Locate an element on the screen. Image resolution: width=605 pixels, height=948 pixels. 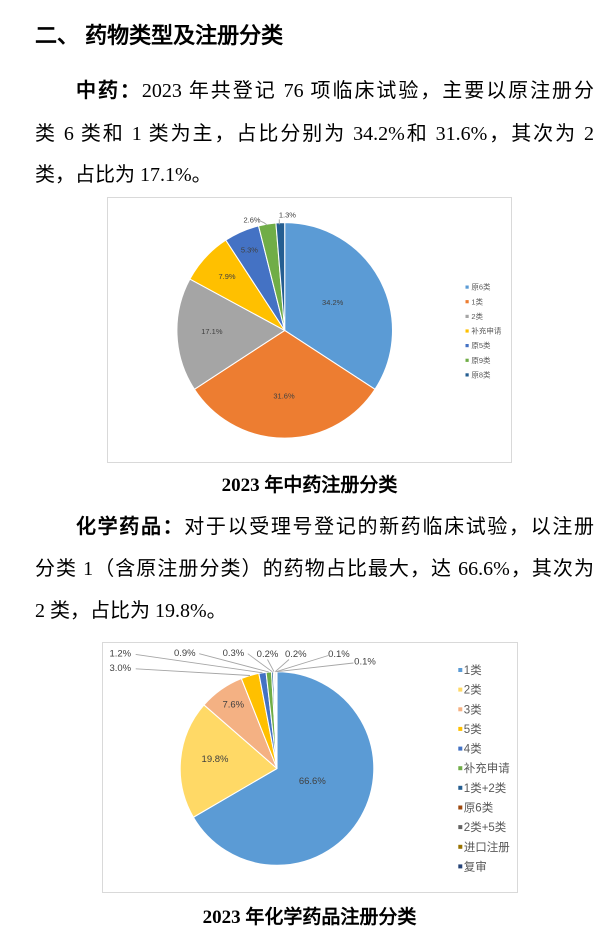
svg-text: 2.6% is located at coordinates (251, 219).